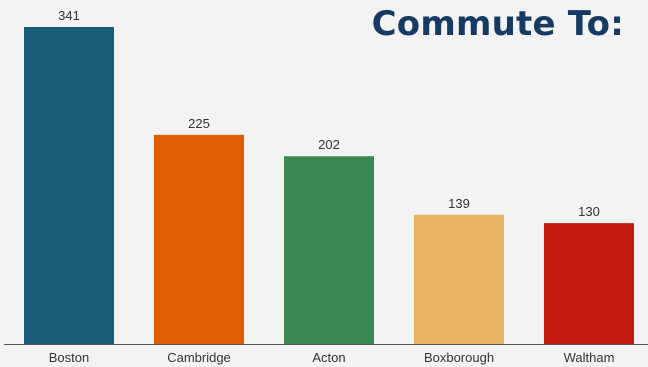  Describe the element at coordinates (199, 239) in the screenshot. I see `bar-cambridge` at that location.